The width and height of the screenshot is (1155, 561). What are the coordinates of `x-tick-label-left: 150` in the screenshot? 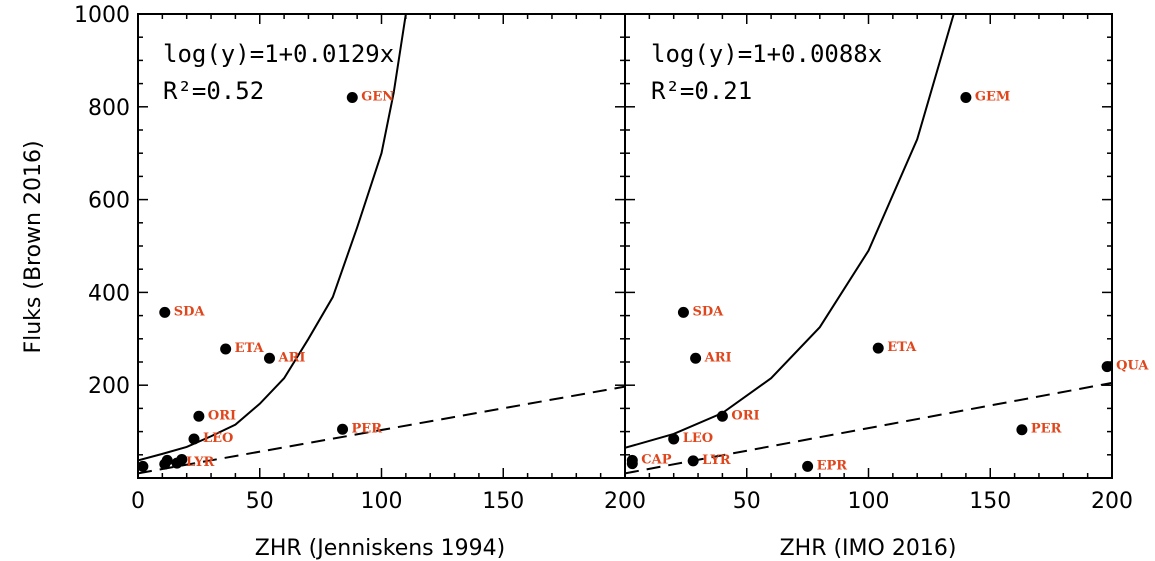 It's located at (503, 501).